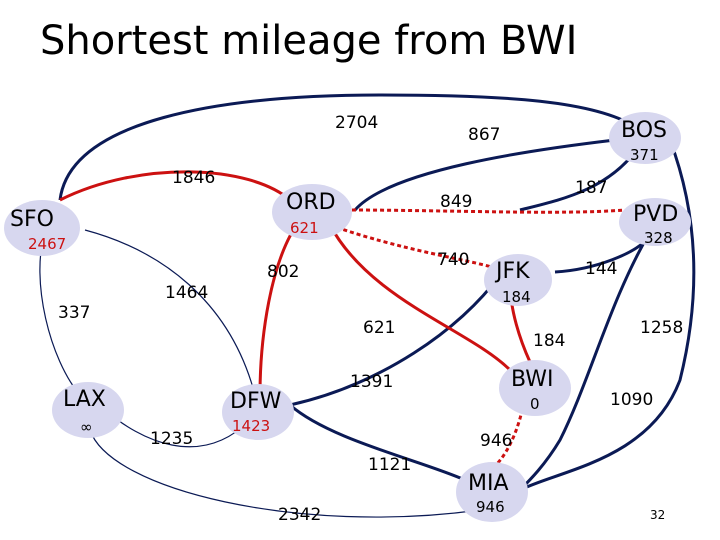 The width and height of the screenshot is (720, 540). I want to click on weight-ord-jfk: 740, so click(453, 260).